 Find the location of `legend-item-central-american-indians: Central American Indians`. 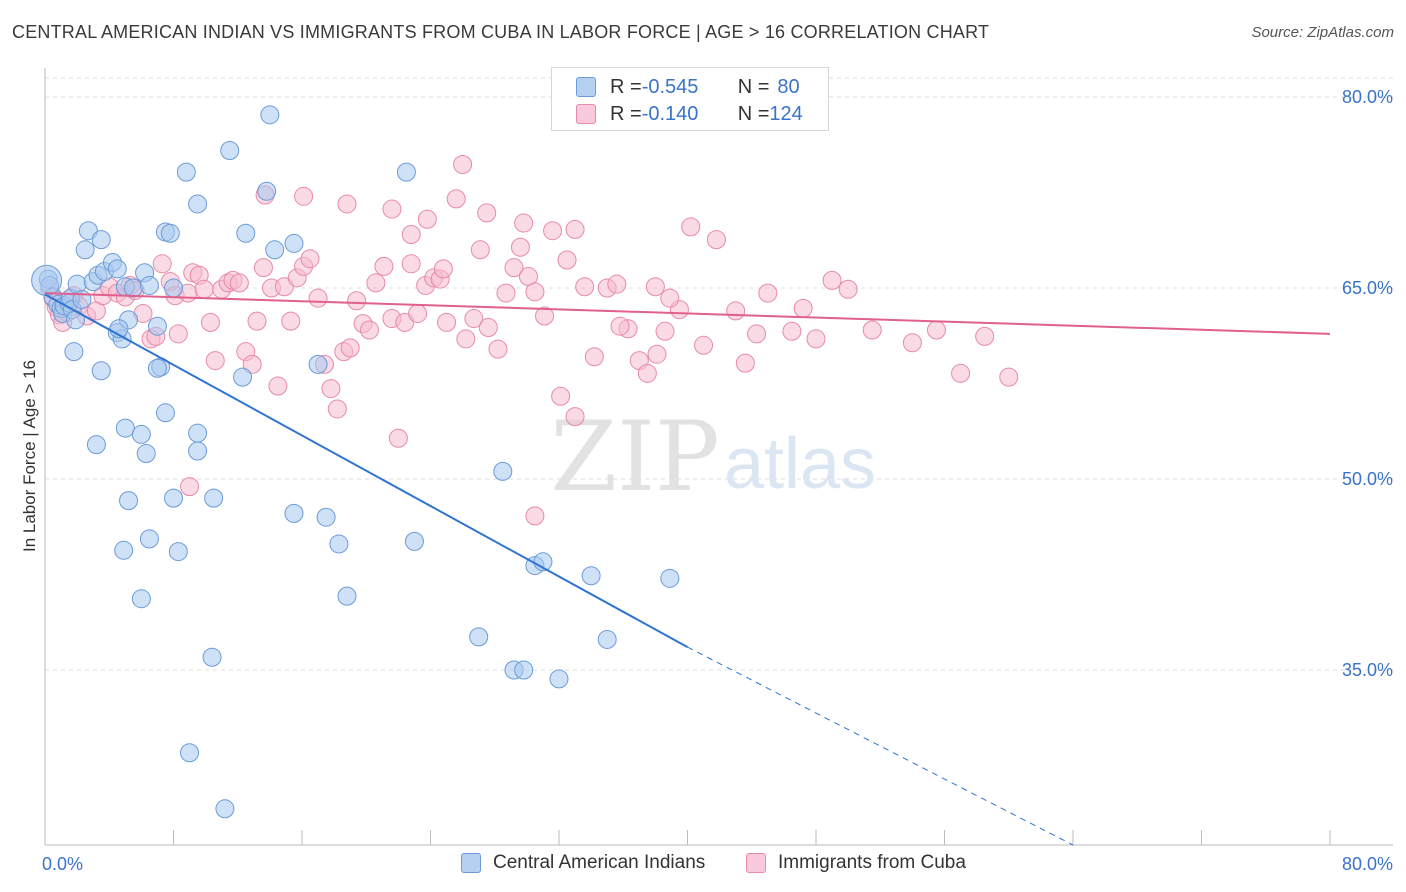

legend-item-central-american-indians: Central American Indians is located at coordinates (583, 863).